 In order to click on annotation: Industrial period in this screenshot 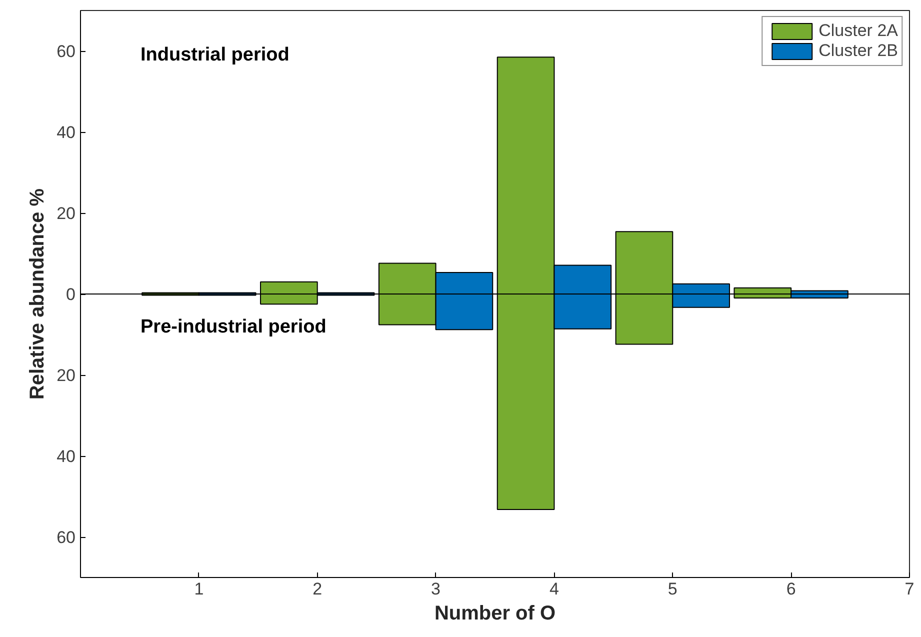, I will do `click(215, 55)`.